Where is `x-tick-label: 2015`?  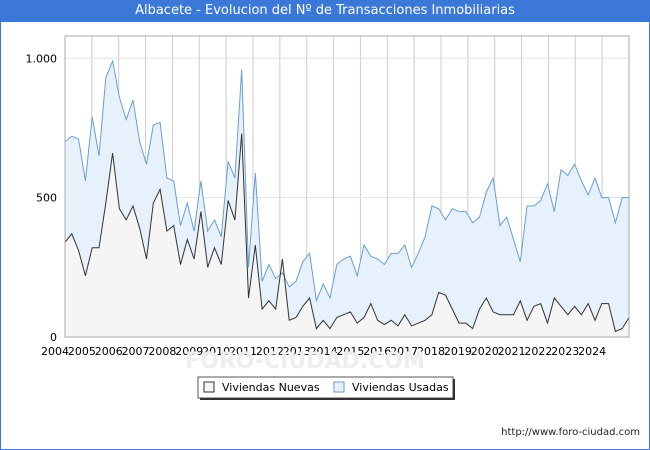
x-tick-label: 2015 is located at coordinates (350, 351).